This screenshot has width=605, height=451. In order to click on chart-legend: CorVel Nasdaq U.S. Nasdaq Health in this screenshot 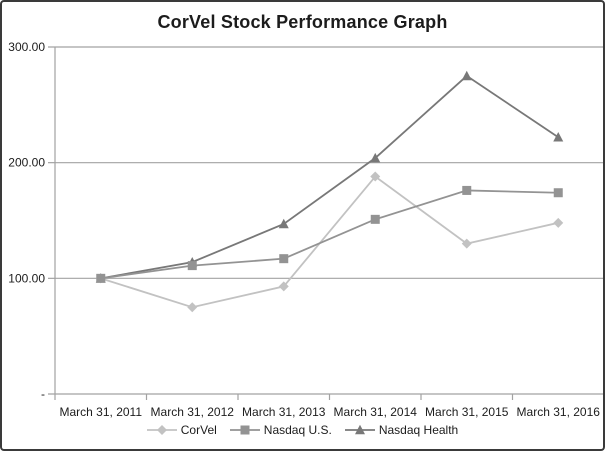, I will do `click(302, 430)`.